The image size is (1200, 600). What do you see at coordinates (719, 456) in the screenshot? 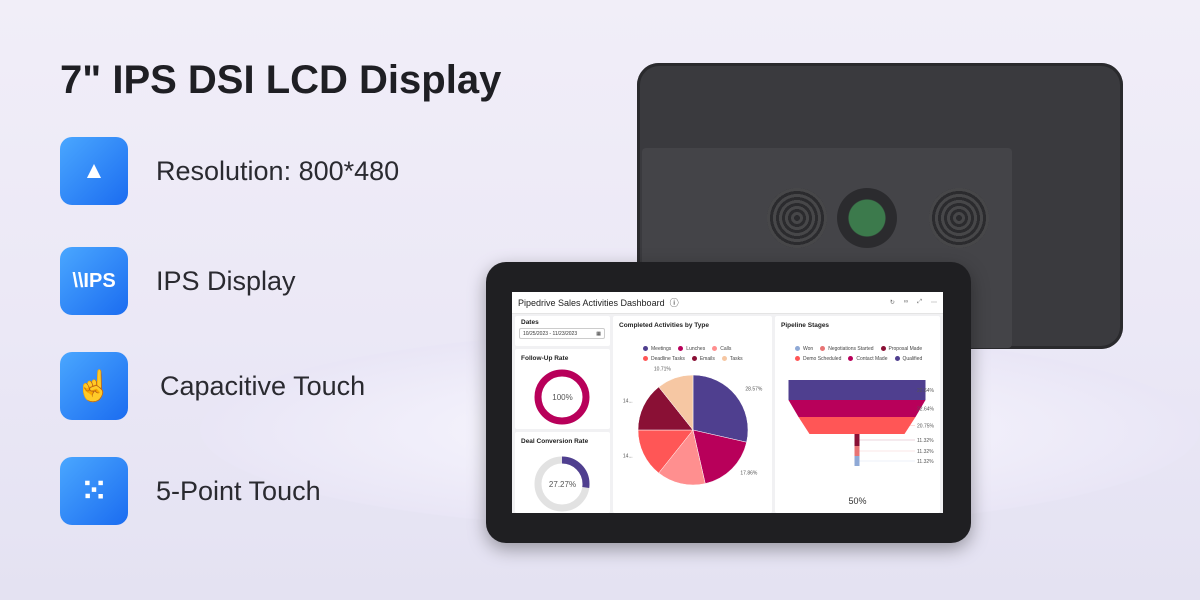
I see `pie-slice-lunches` at bounding box center [719, 456].